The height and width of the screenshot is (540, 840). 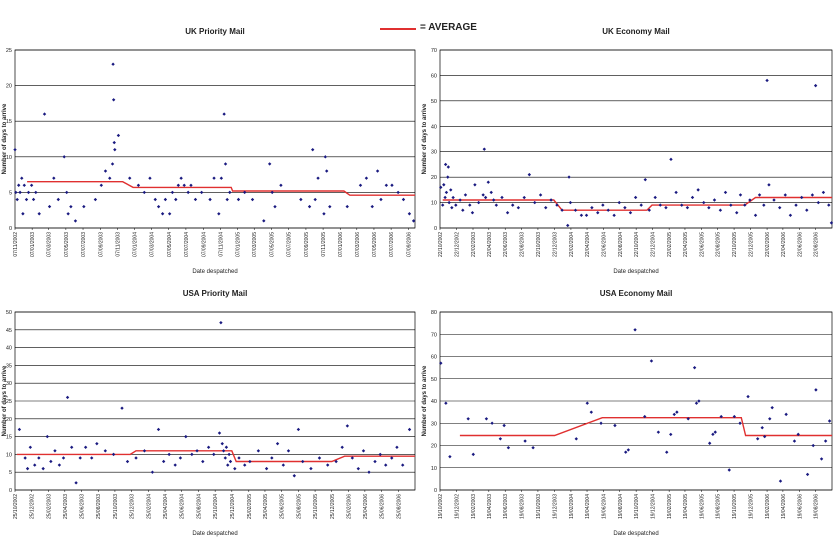 What do you see at coordinates (457, 506) in the screenshot?
I see `x-tick-label: 19/12/2002` at bounding box center [457, 506].